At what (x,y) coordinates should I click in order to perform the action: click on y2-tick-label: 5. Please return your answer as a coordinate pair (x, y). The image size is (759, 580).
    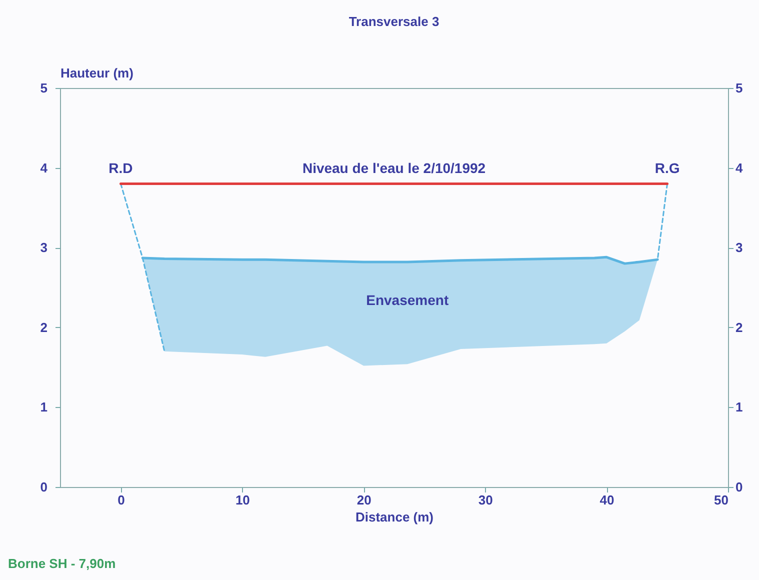
    Looking at the image, I should click on (739, 88).